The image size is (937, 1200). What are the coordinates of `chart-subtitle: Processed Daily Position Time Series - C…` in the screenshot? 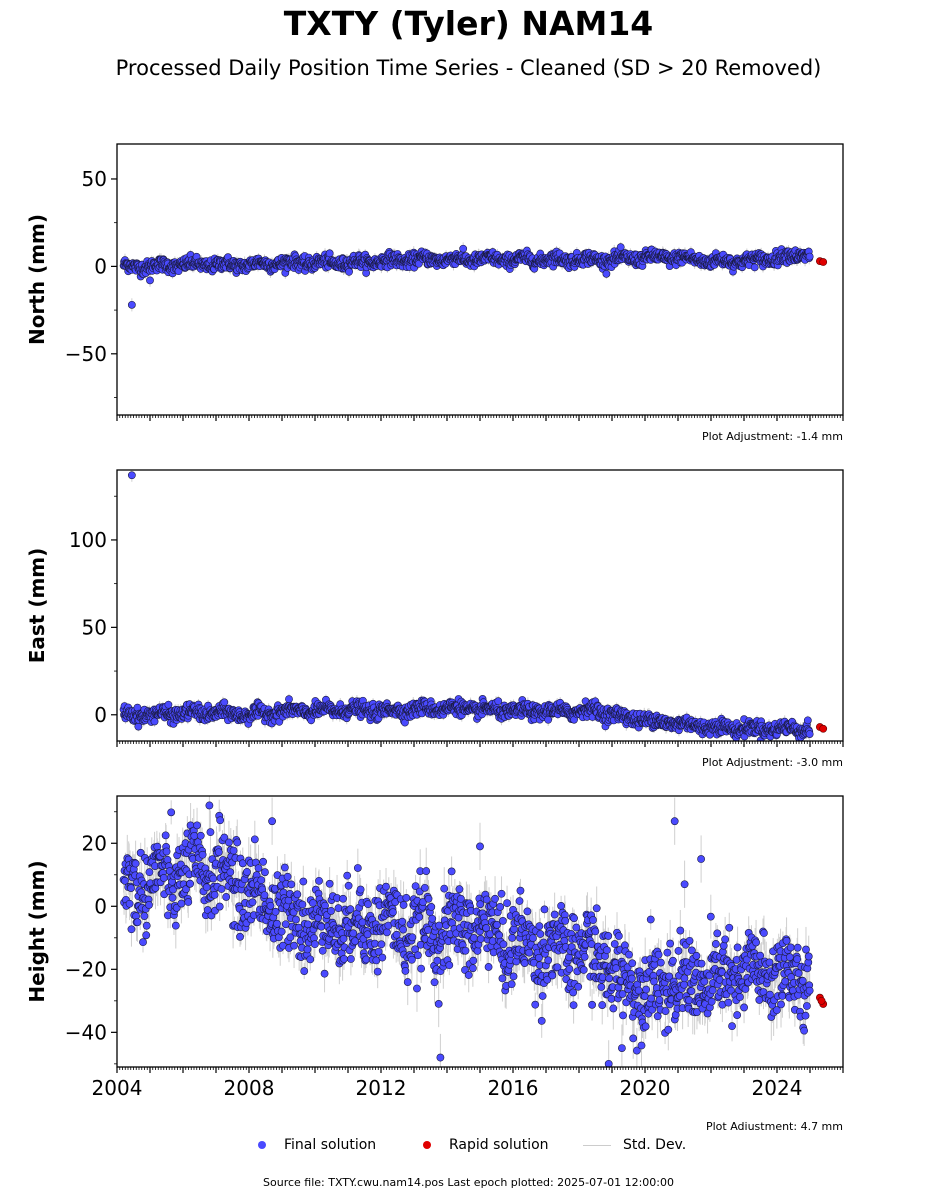 It's located at (468, 68).